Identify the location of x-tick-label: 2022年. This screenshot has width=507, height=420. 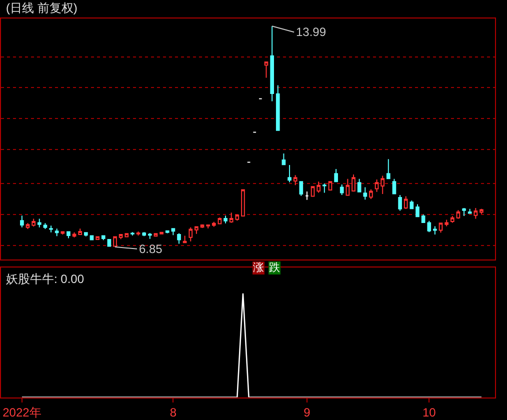
(22, 413).